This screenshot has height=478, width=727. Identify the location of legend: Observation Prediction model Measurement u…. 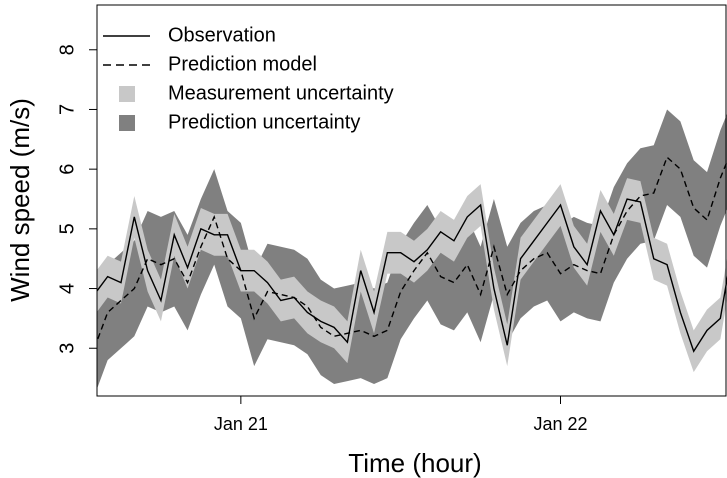
(248, 78).